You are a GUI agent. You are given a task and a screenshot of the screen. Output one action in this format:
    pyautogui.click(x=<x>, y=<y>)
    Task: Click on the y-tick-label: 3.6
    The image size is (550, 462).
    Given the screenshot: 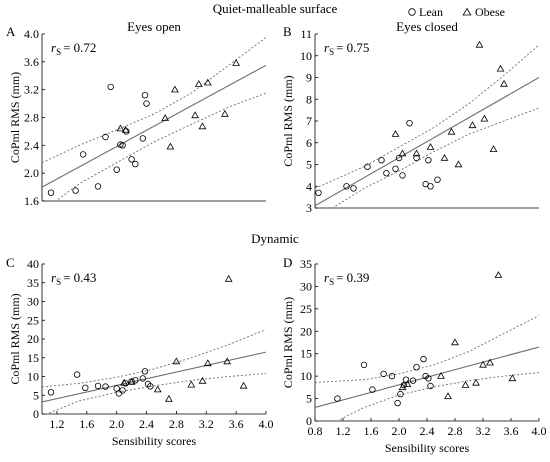 What is the action you would take?
    pyautogui.click(x=31, y=62)
    